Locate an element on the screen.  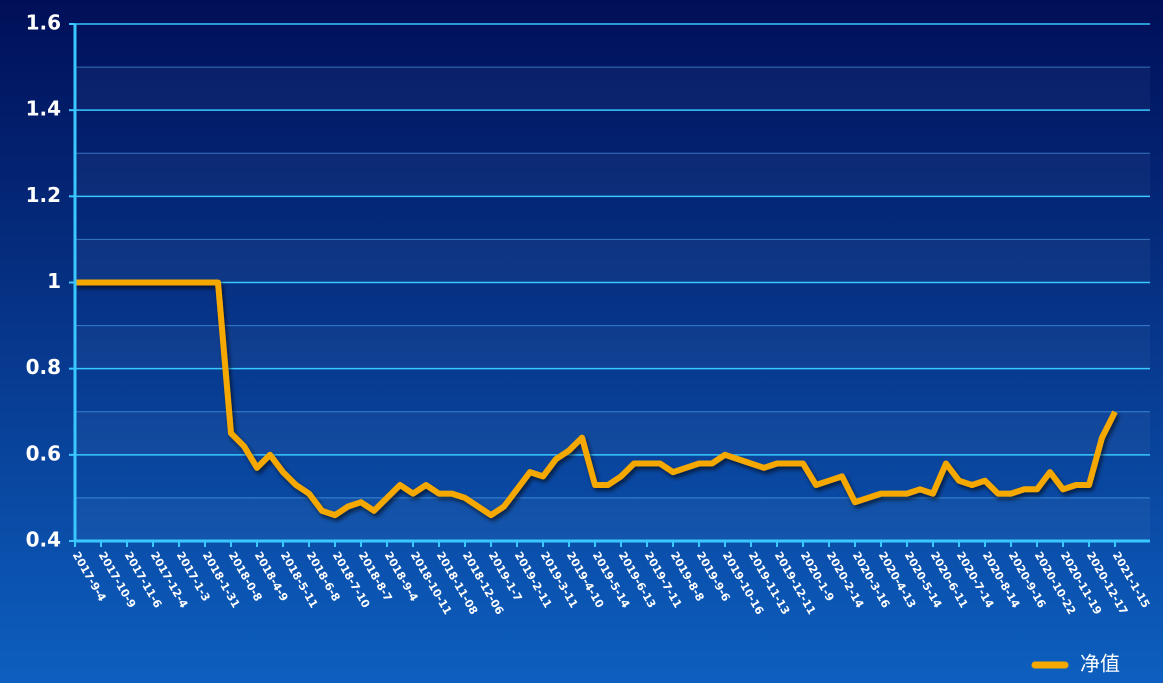
y-tick-label: 1.4 is located at coordinates (43, 109).